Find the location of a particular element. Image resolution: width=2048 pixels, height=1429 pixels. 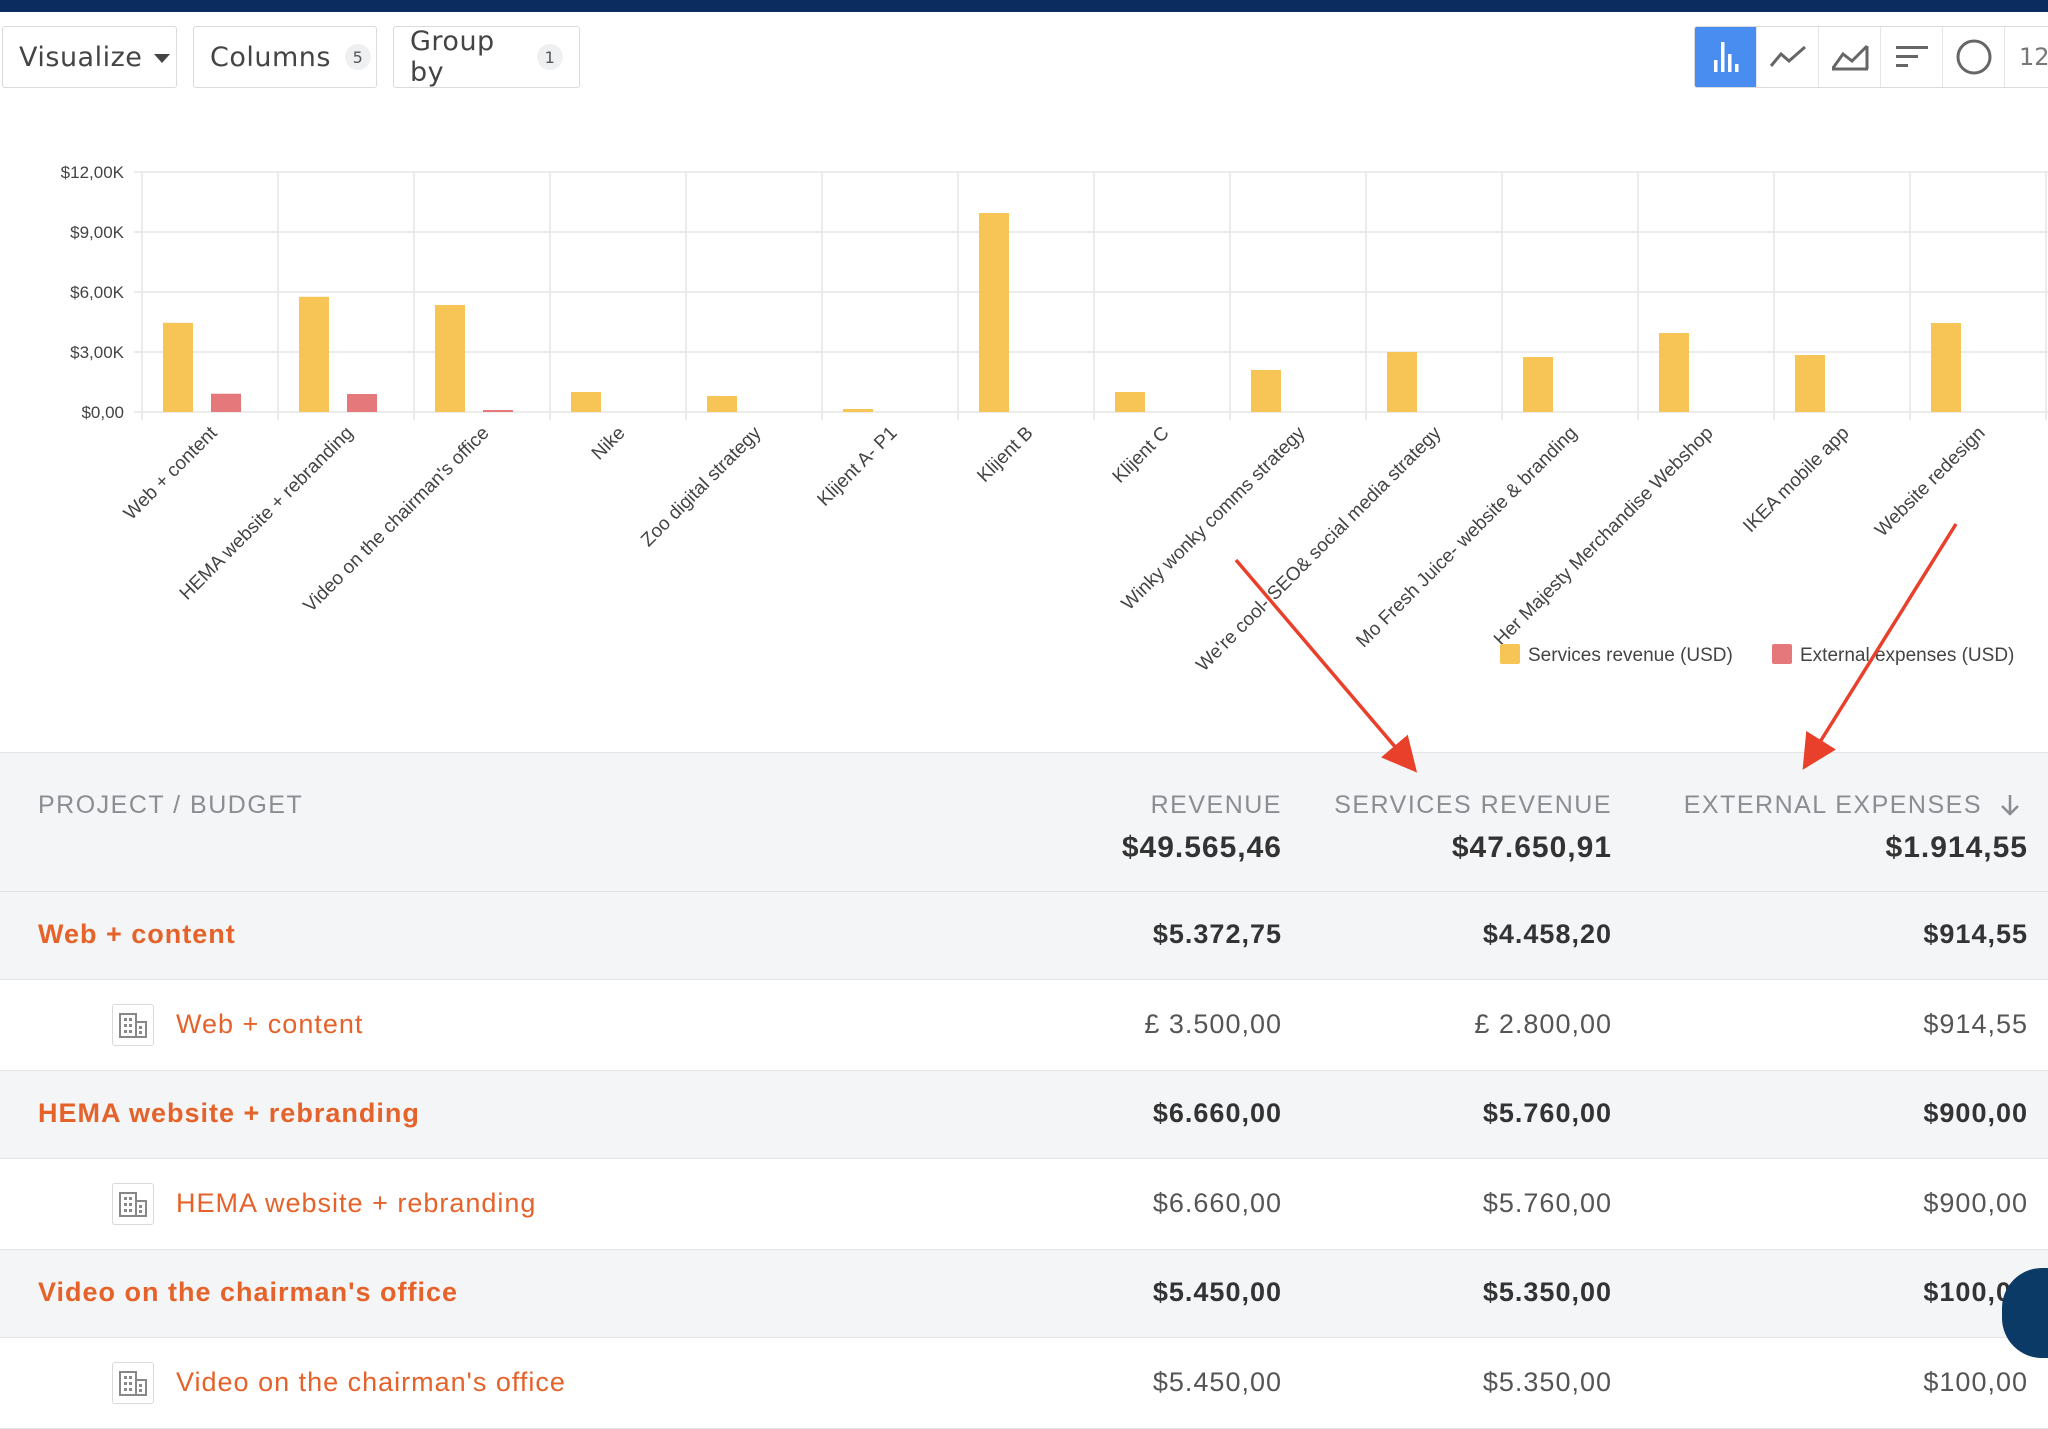

sort-descending-icon is located at coordinates (2010, 805).